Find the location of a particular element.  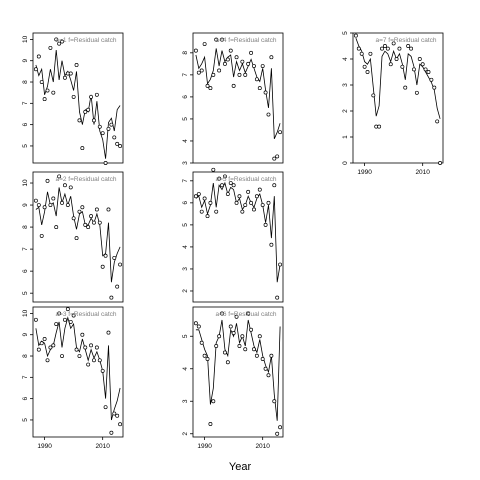

y-tick-label: 2 is located at coordinates (345, 111).